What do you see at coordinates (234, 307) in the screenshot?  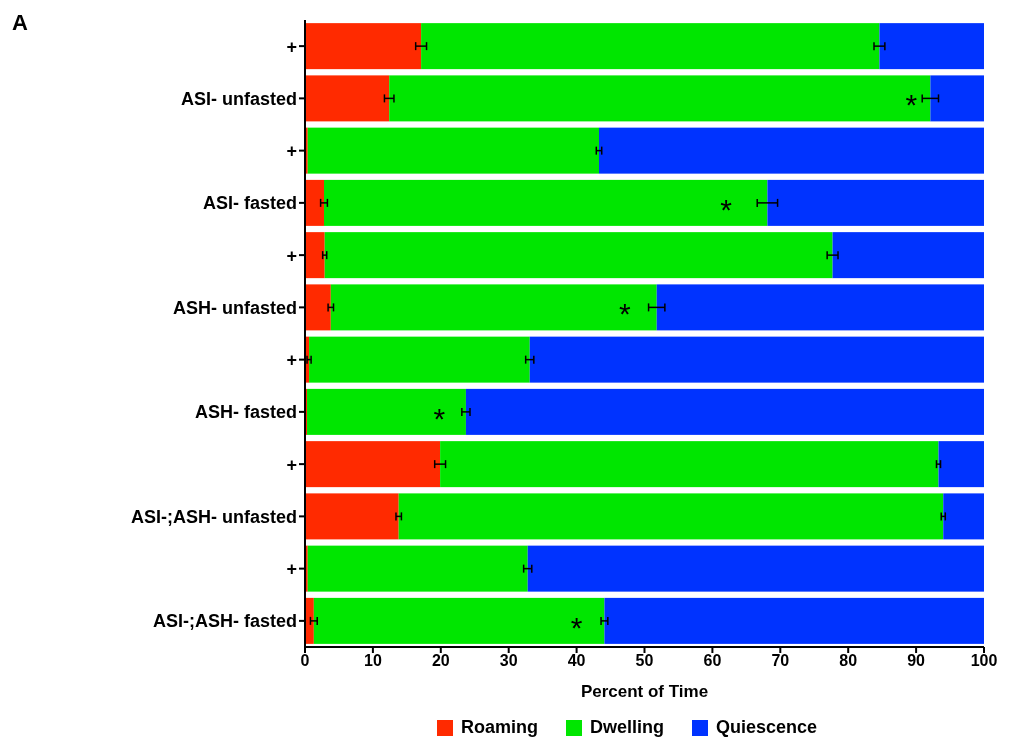 I see `y-tick-label: ASH- unfasted` at bounding box center [234, 307].